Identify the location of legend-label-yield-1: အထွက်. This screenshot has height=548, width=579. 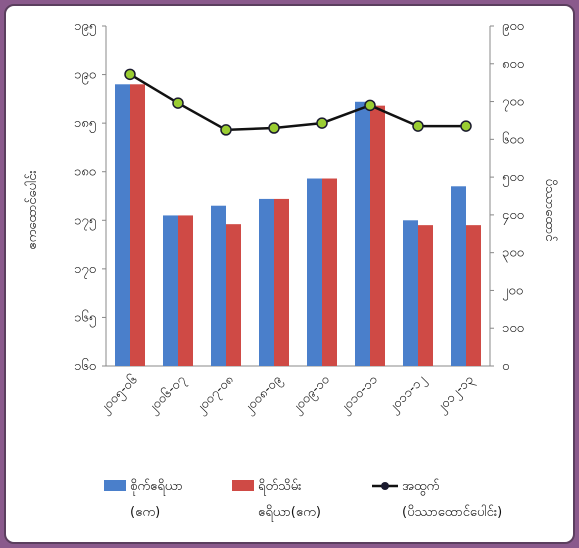
(420, 487).